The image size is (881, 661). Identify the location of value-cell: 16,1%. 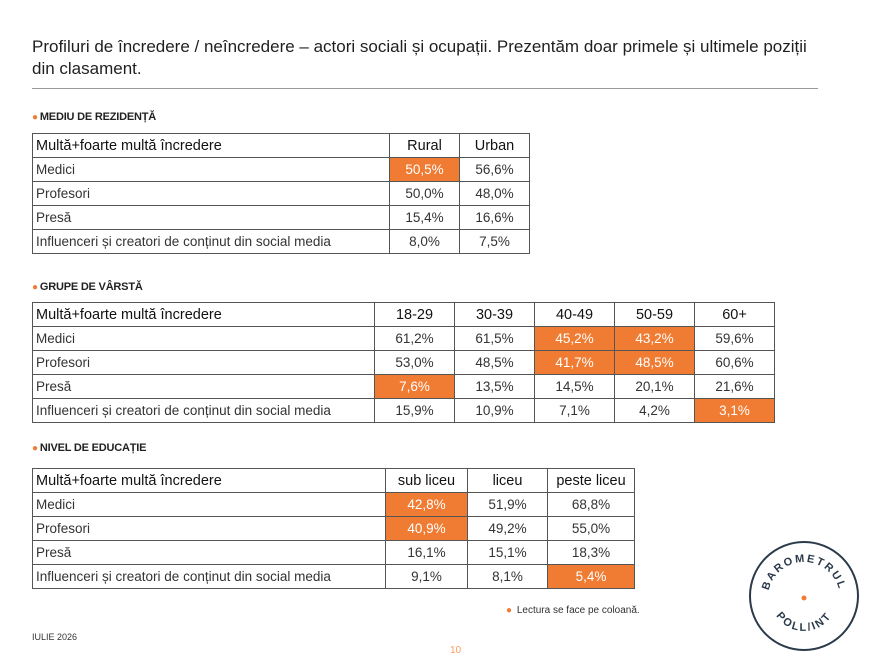
(426, 552).